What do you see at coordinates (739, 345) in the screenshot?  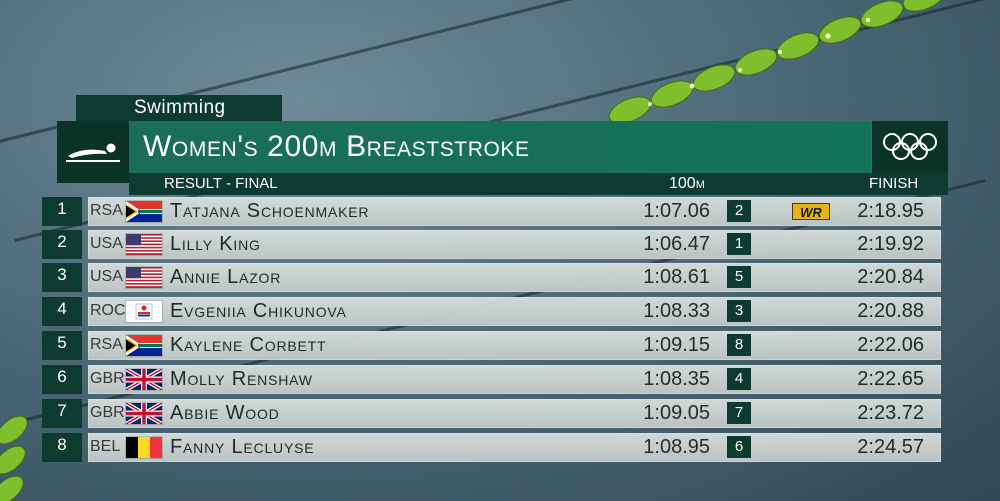 I see `split-rank-badge: 8` at bounding box center [739, 345].